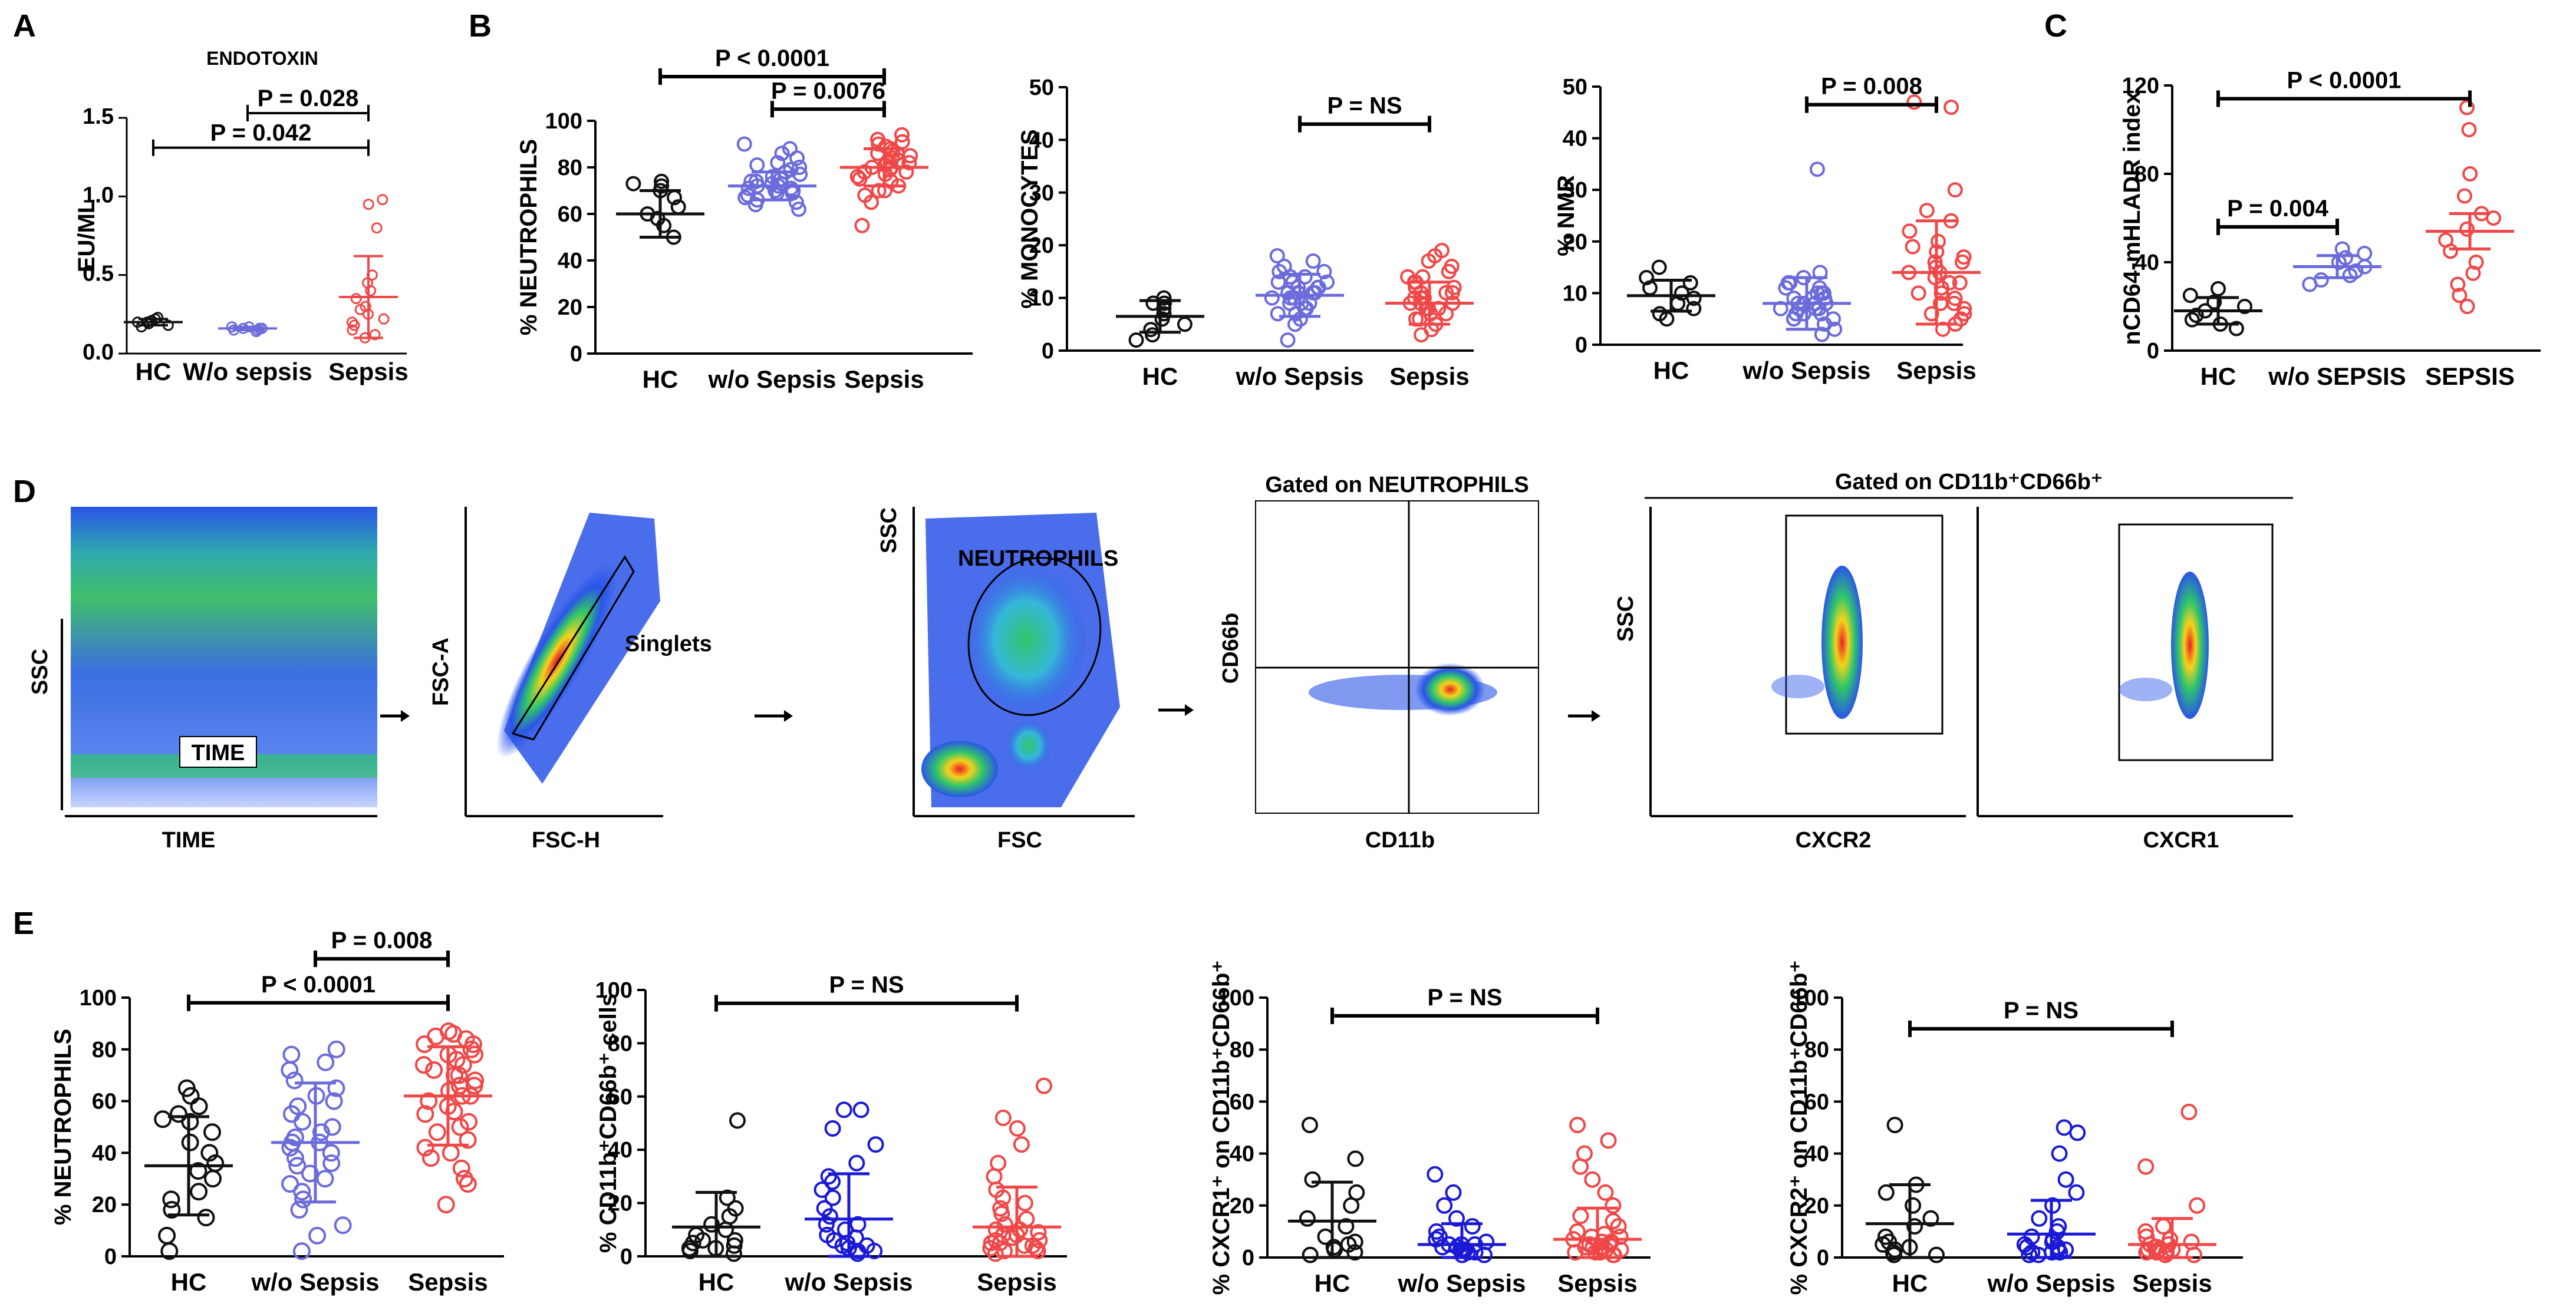  I want to click on y-tick-label: 20, so click(1041, 245).